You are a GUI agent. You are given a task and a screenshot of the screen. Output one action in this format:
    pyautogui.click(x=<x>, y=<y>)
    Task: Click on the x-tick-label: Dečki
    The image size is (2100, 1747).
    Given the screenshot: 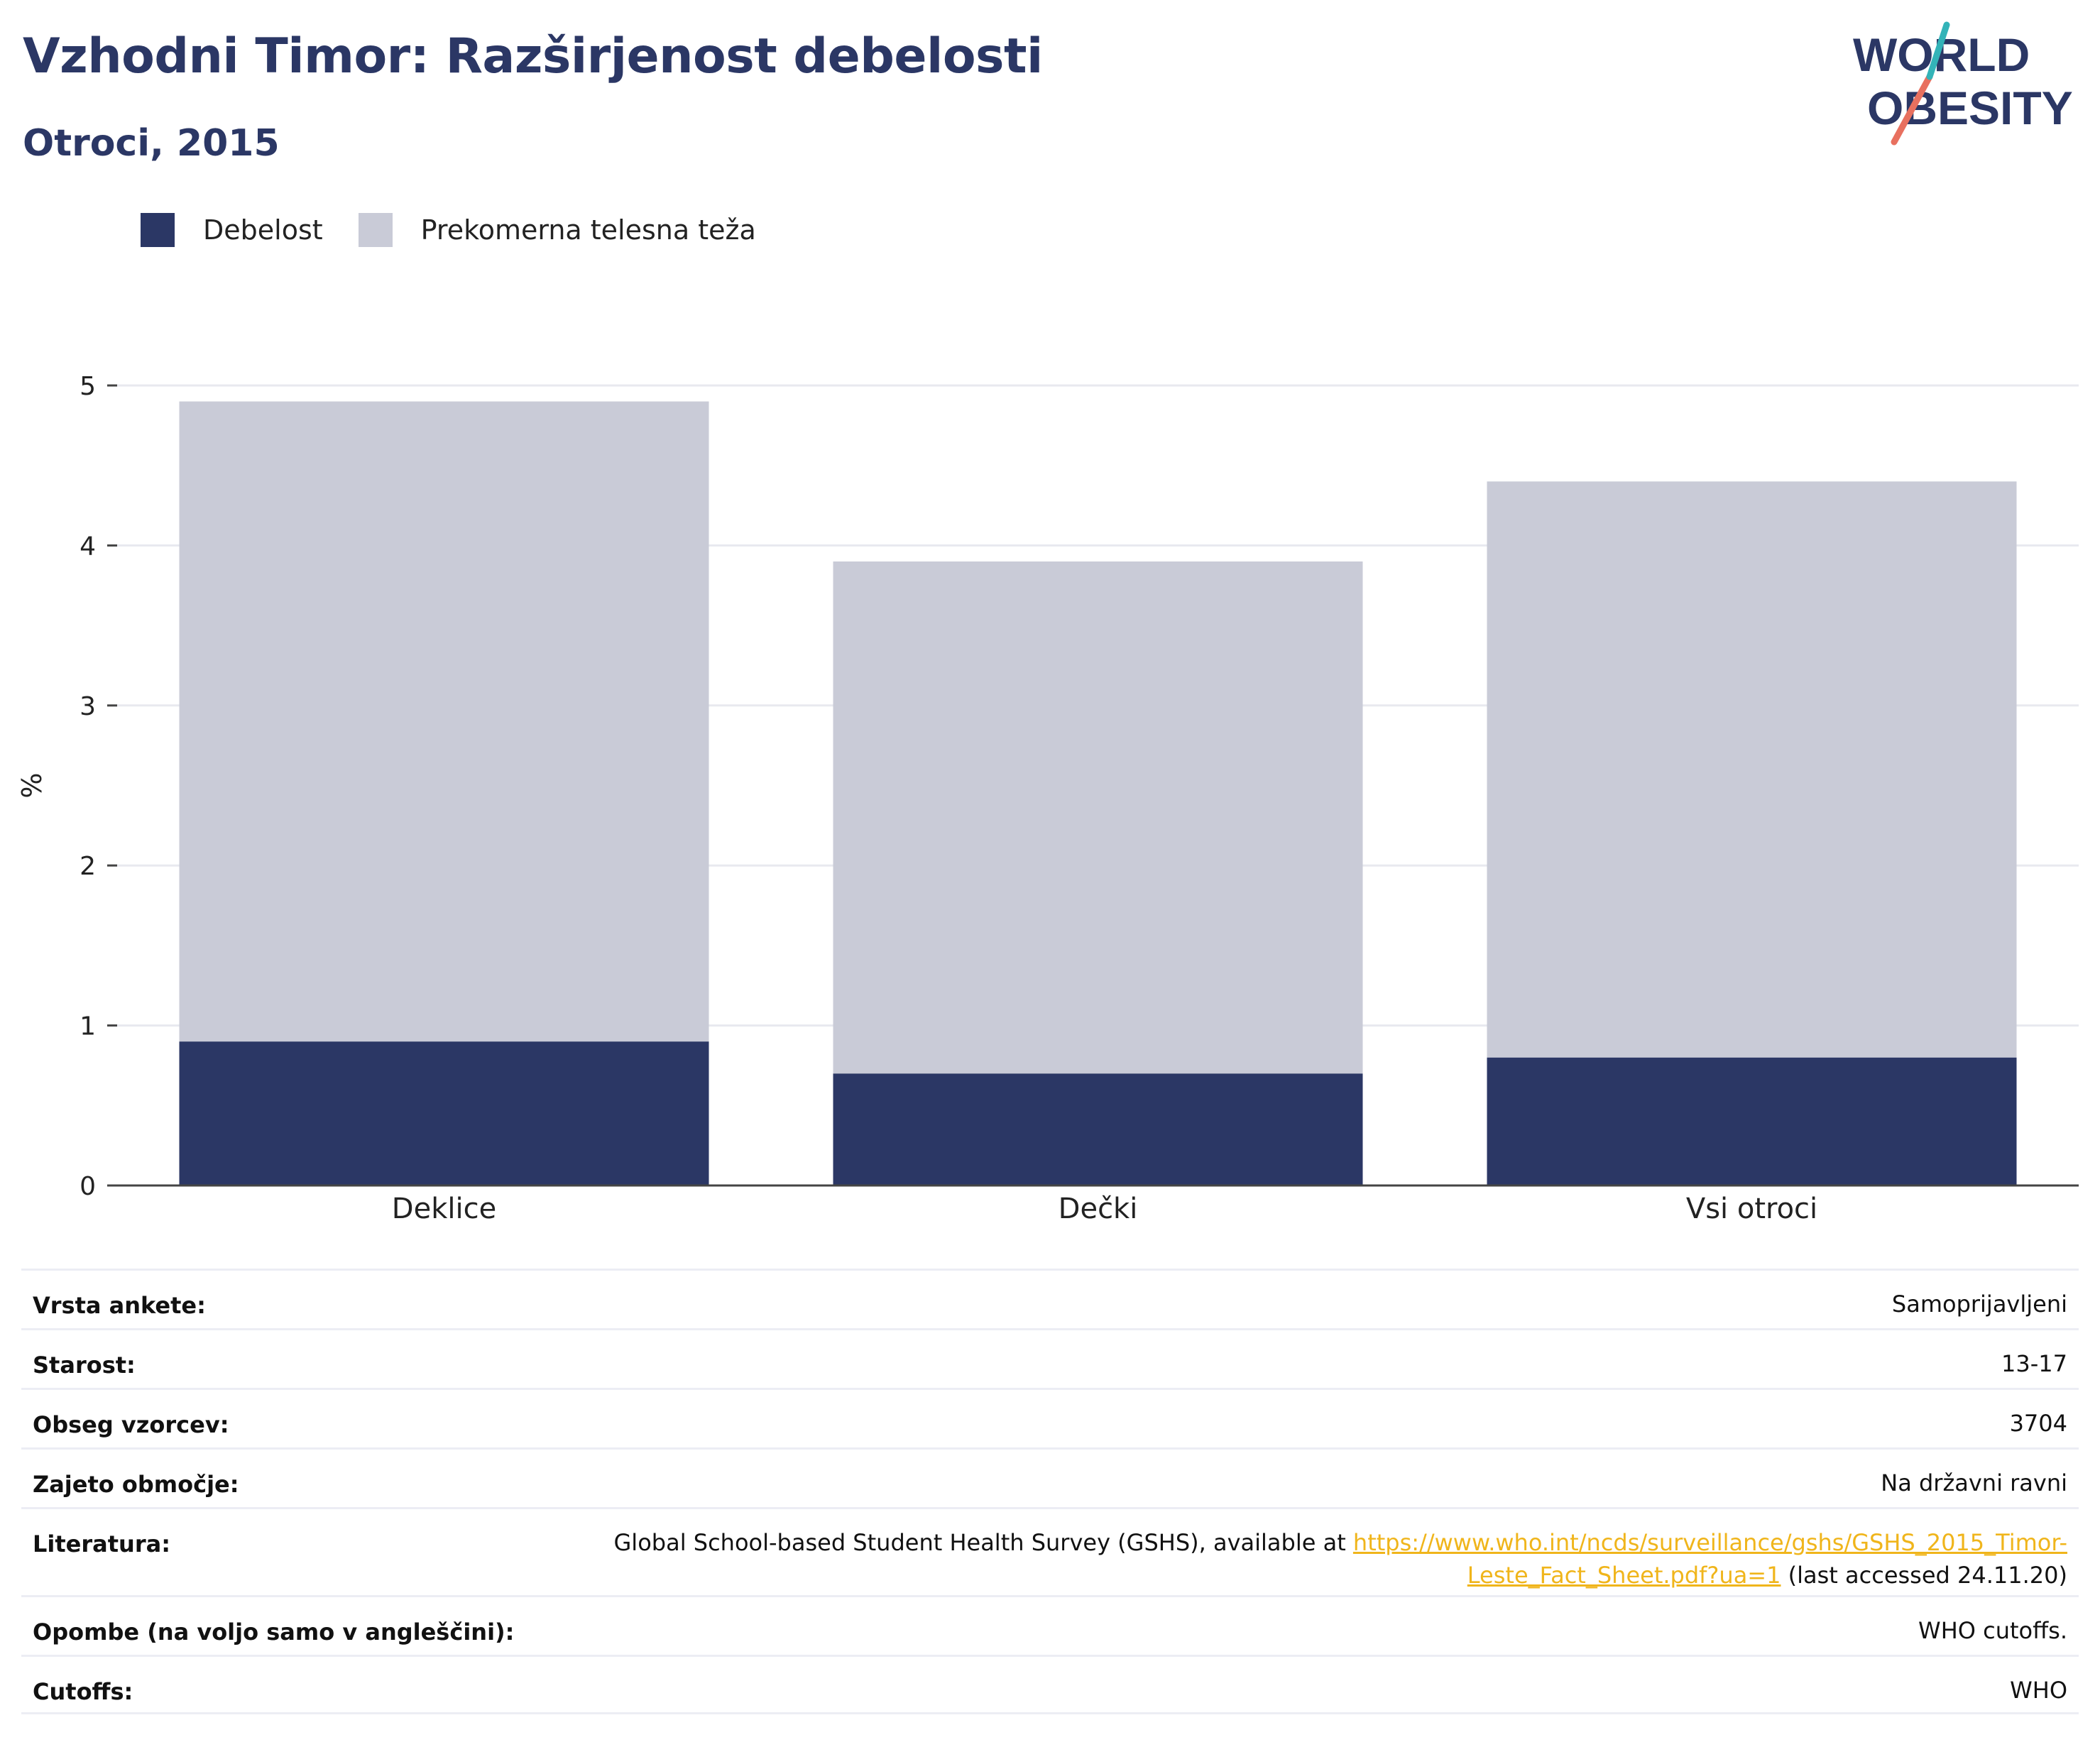 What is the action you would take?
    pyautogui.click(x=1098, y=1209)
    